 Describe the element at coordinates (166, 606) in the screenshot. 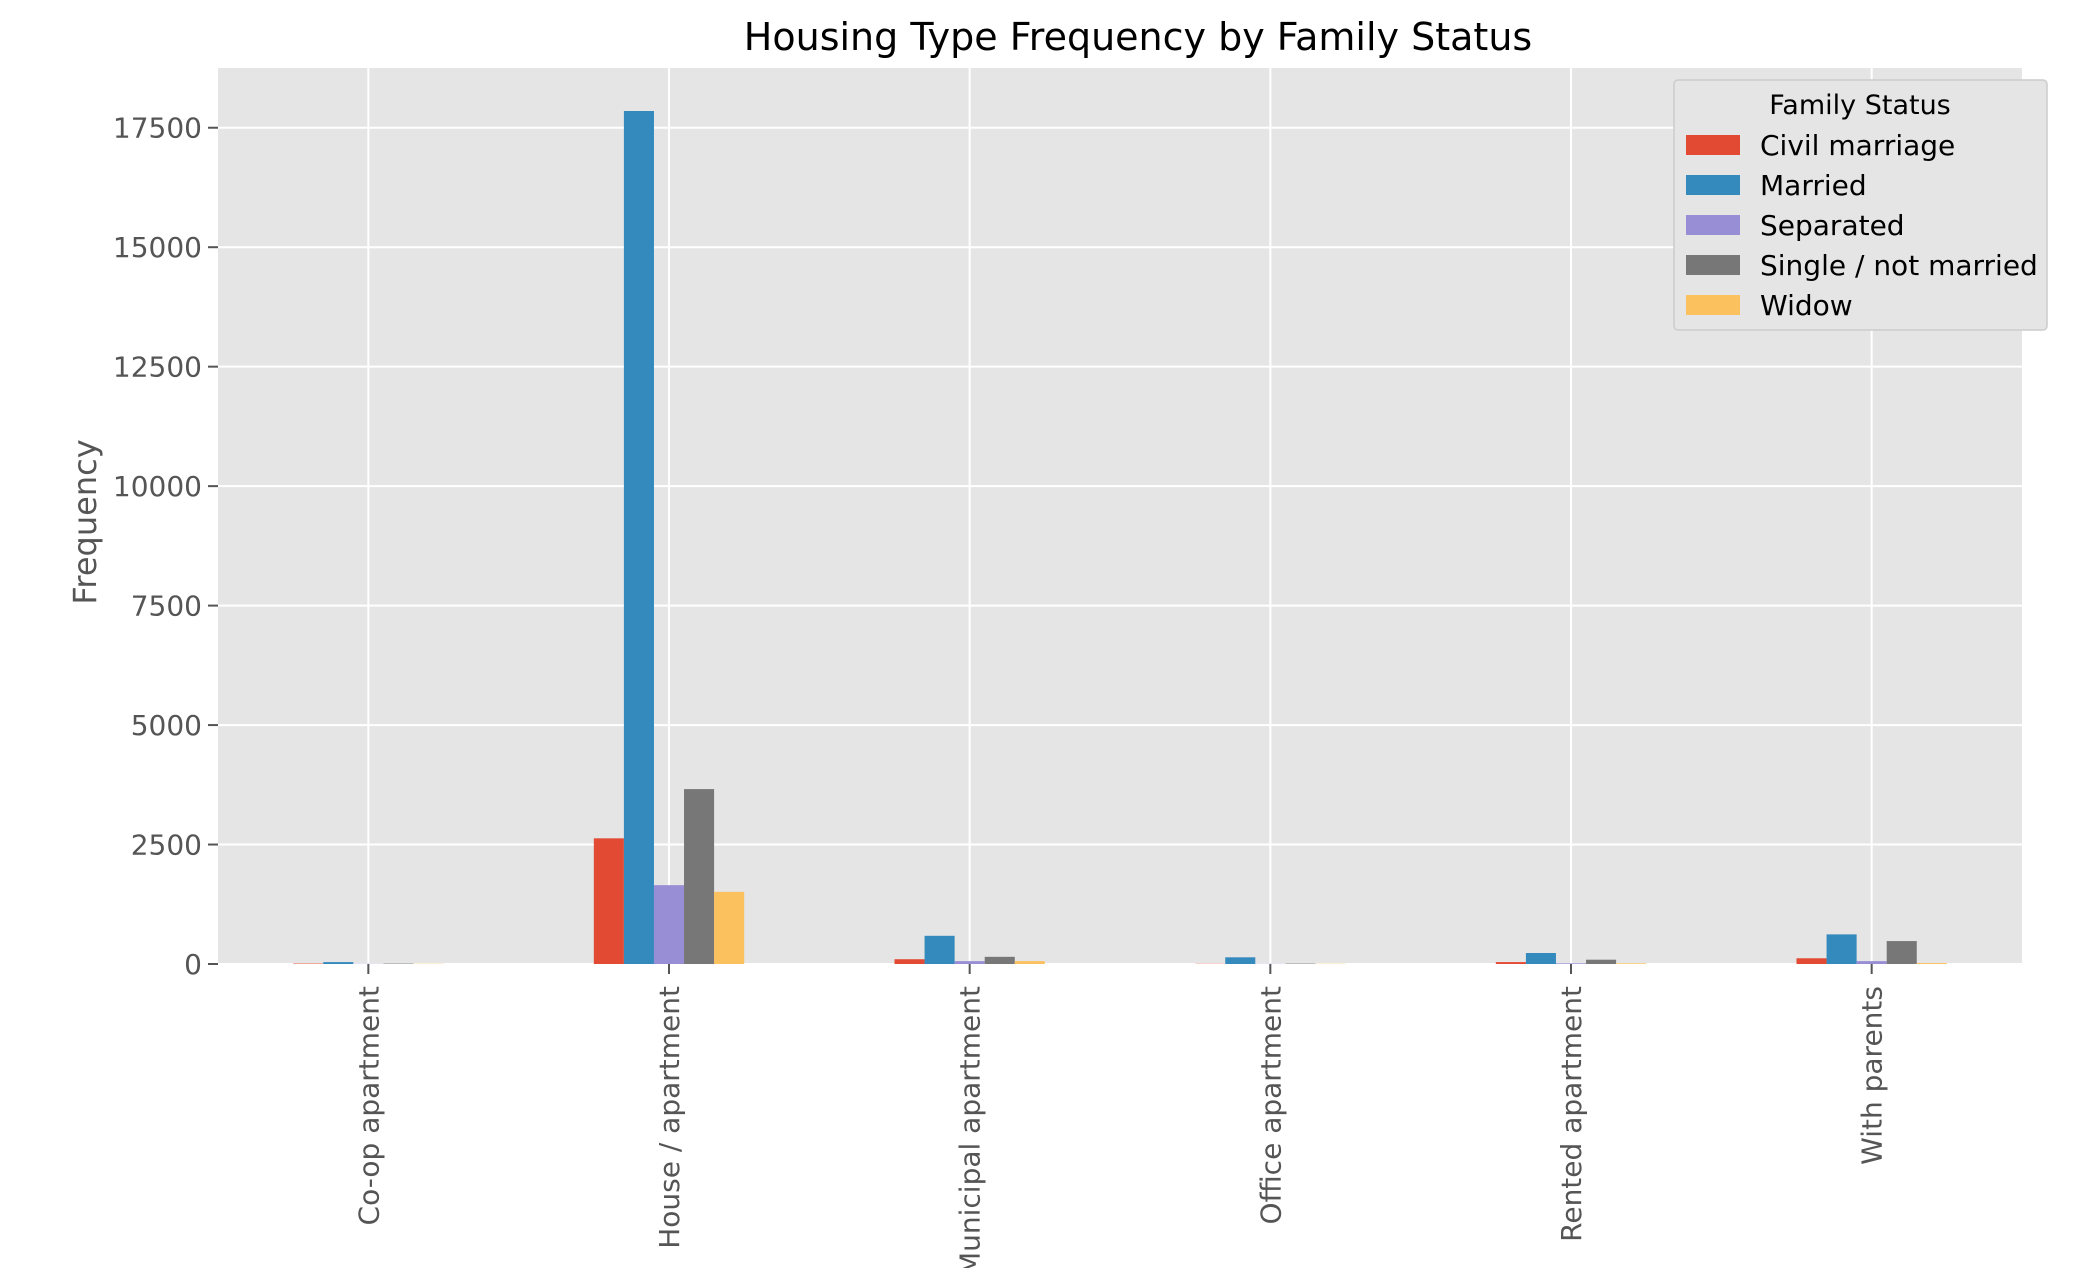

I see `y-tick-label: 7500` at that location.